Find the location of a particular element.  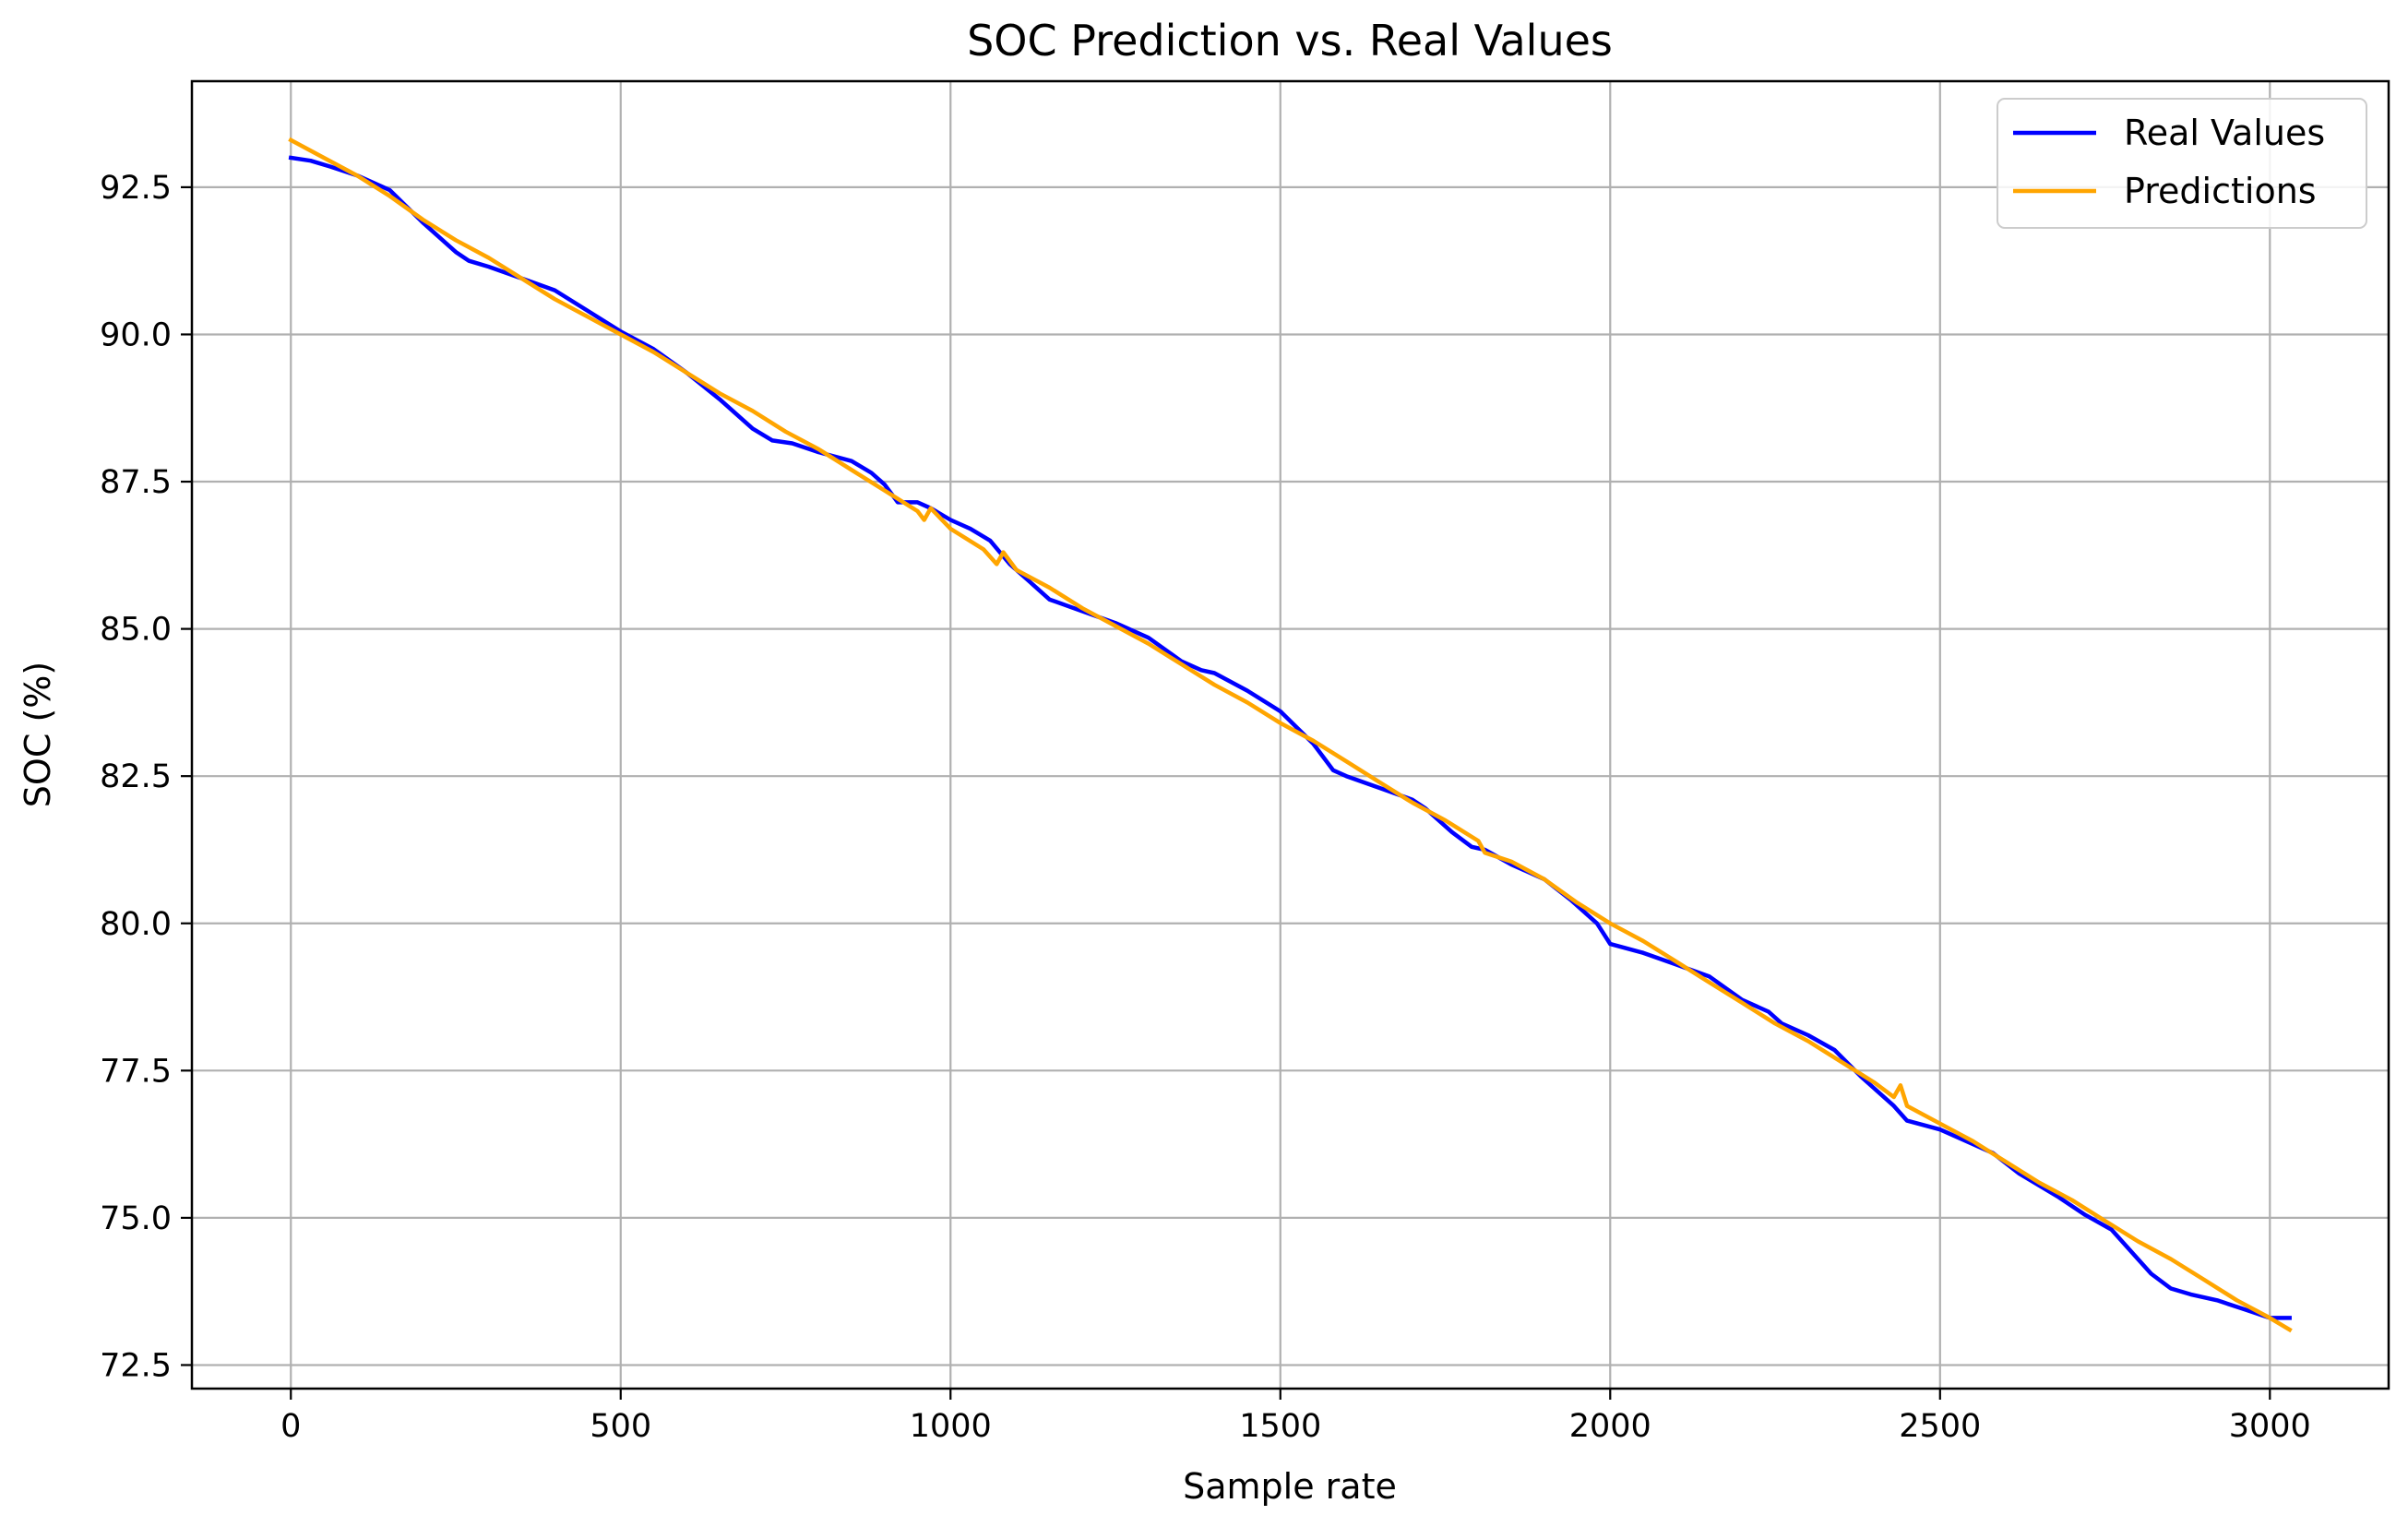

x-tick-label: 2000 is located at coordinates (1610, 1427).